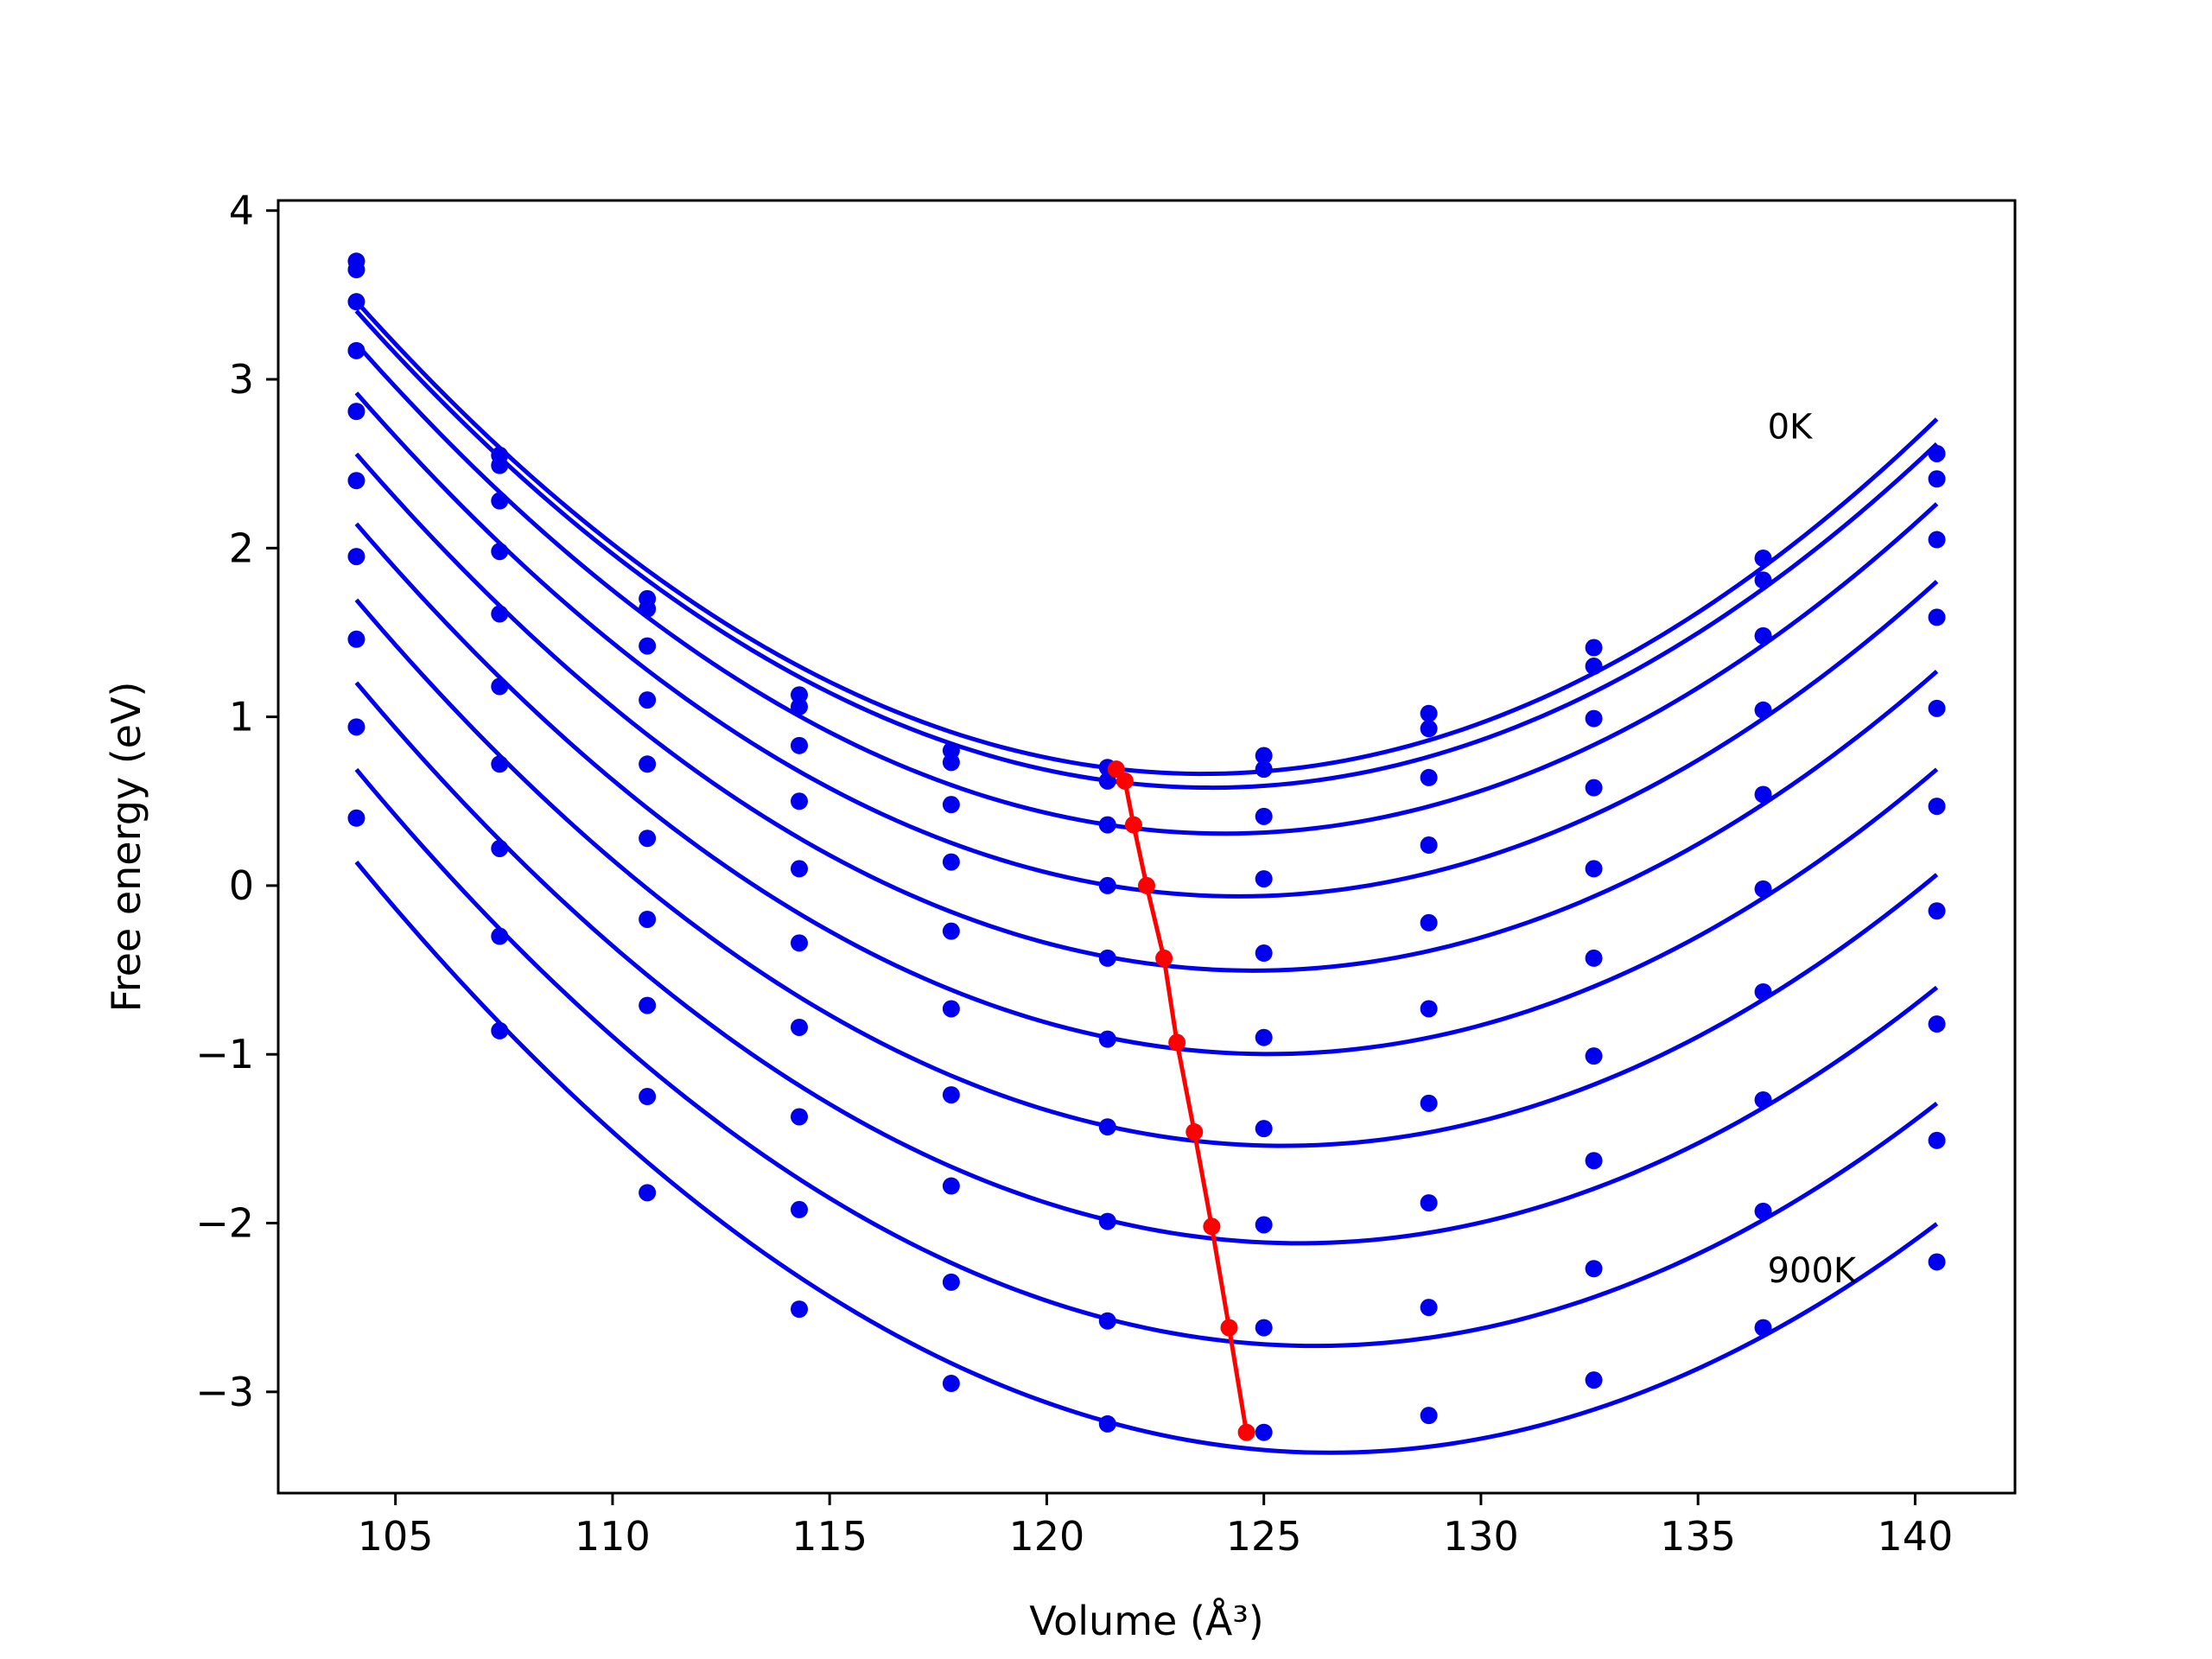 The height and width of the screenshot is (1659, 2212). I want to click on x-tick-label: 135, so click(1698, 1536).